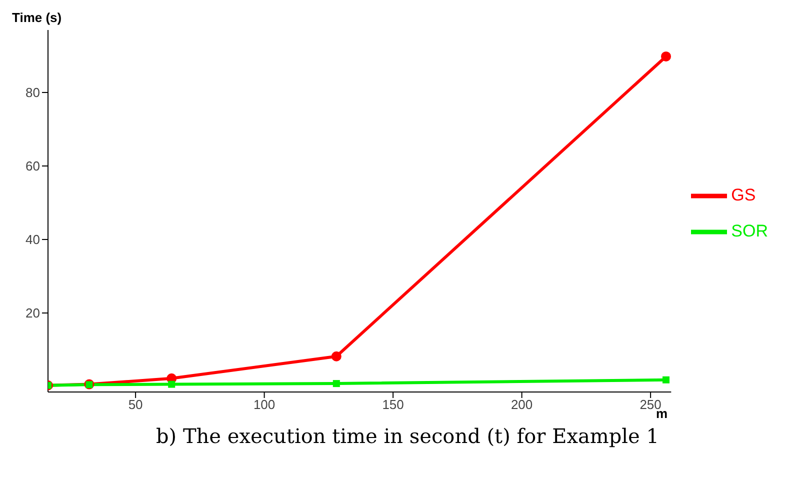  I want to click on y-tick-label: 40, so click(33, 240).